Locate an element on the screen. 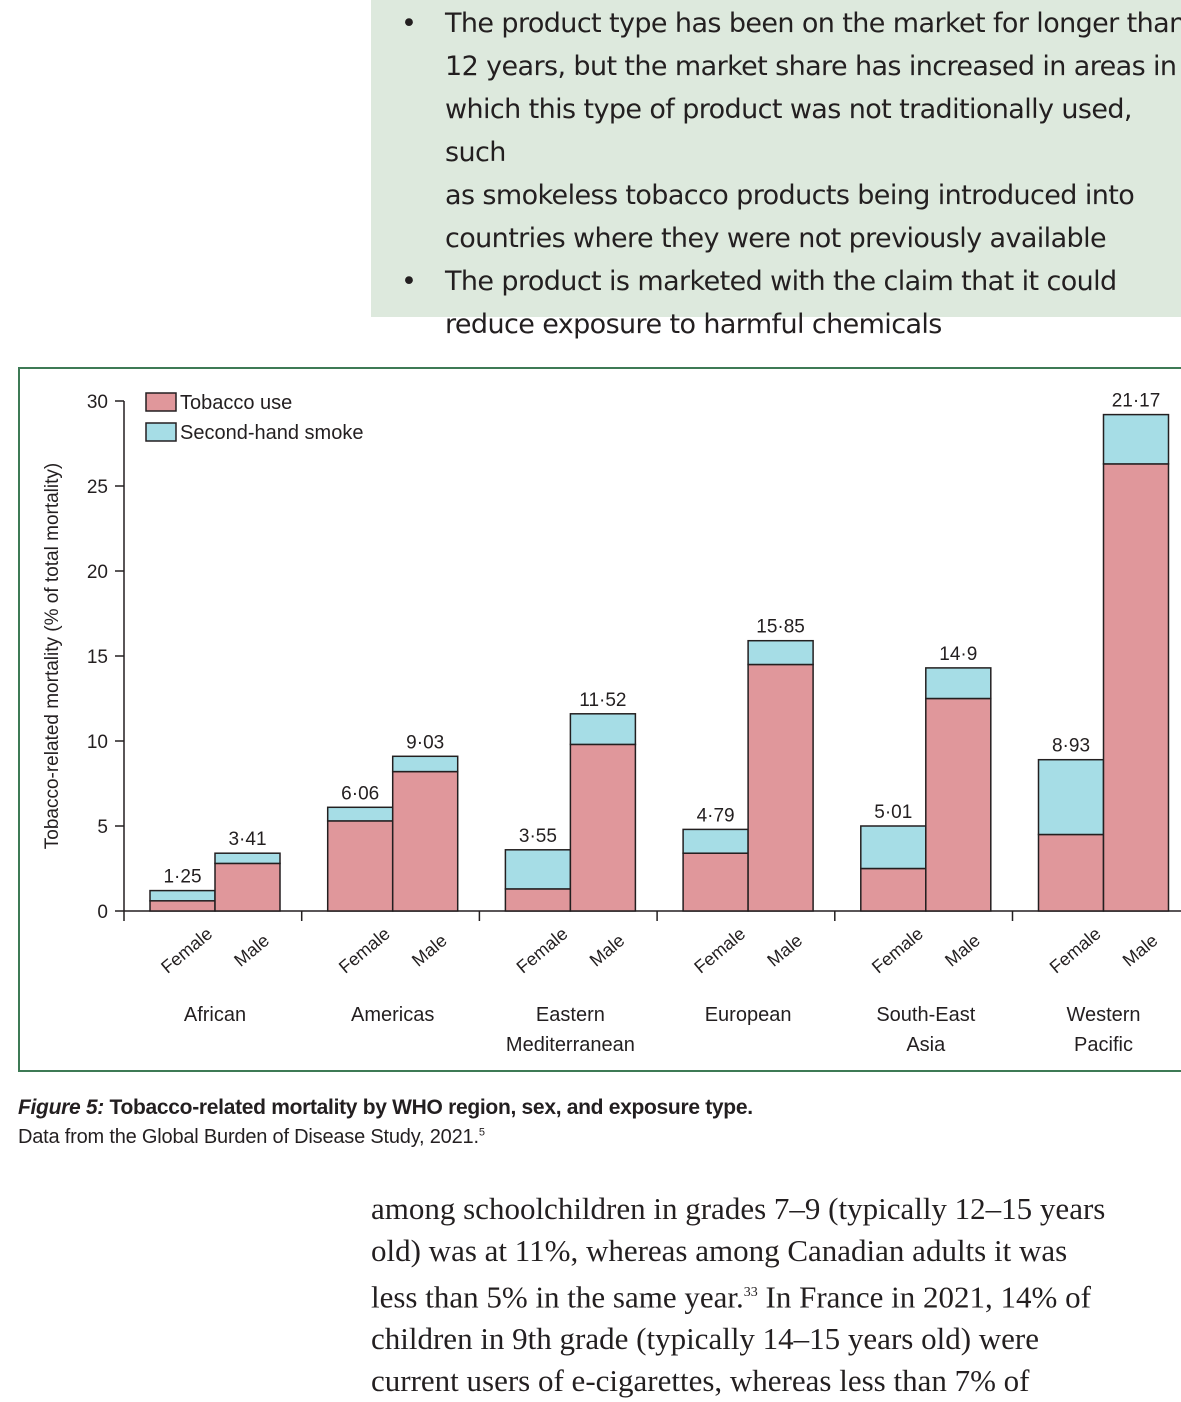 This screenshot has width=1181, height=1402. y-tick-label: 15 is located at coordinates (97, 657).